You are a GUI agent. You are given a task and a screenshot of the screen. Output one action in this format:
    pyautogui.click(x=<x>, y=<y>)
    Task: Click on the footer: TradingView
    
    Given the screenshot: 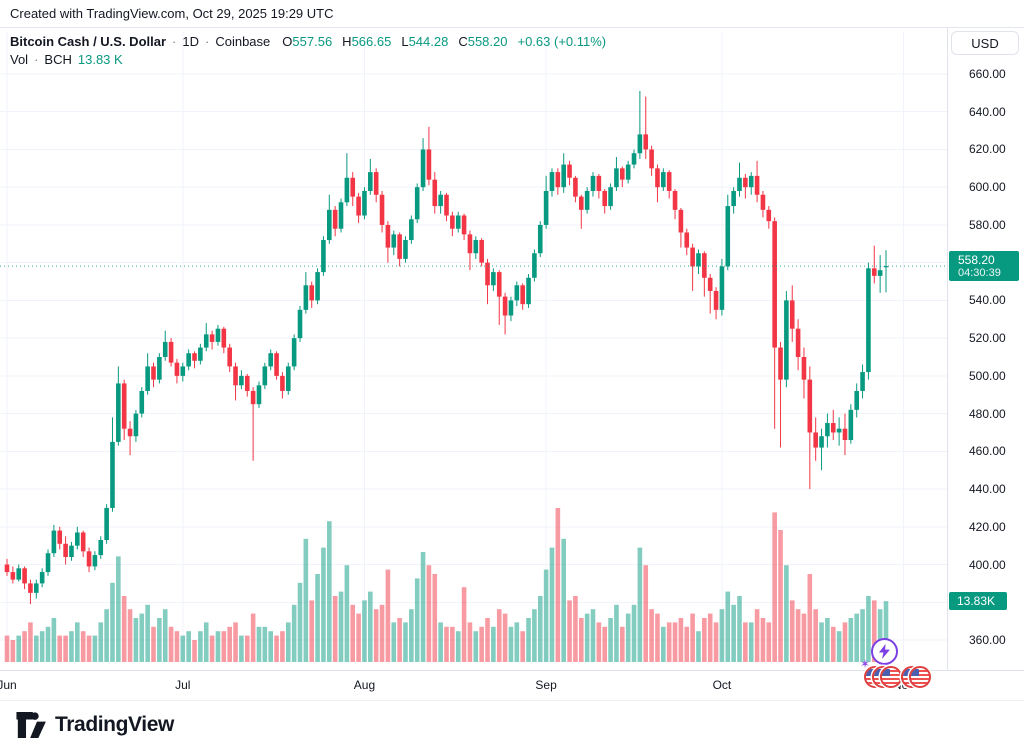 What is the action you would take?
    pyautogui.click(x=512, y=727)
    